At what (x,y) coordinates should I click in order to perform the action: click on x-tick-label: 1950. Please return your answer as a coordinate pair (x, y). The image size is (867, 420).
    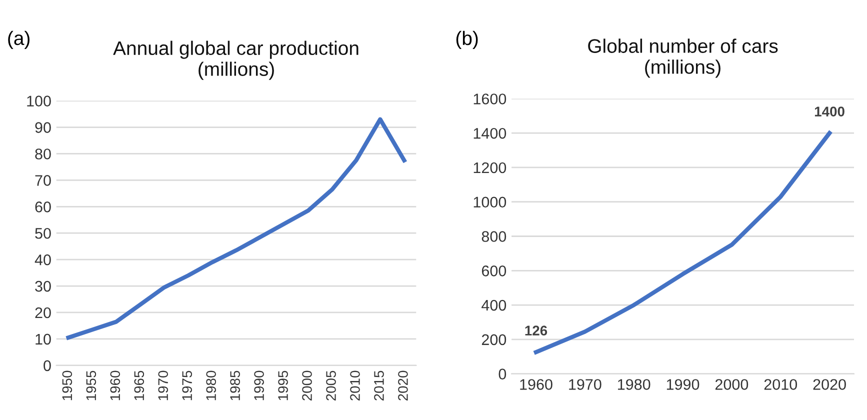
    Looking at the image, I should click on (67, 385).